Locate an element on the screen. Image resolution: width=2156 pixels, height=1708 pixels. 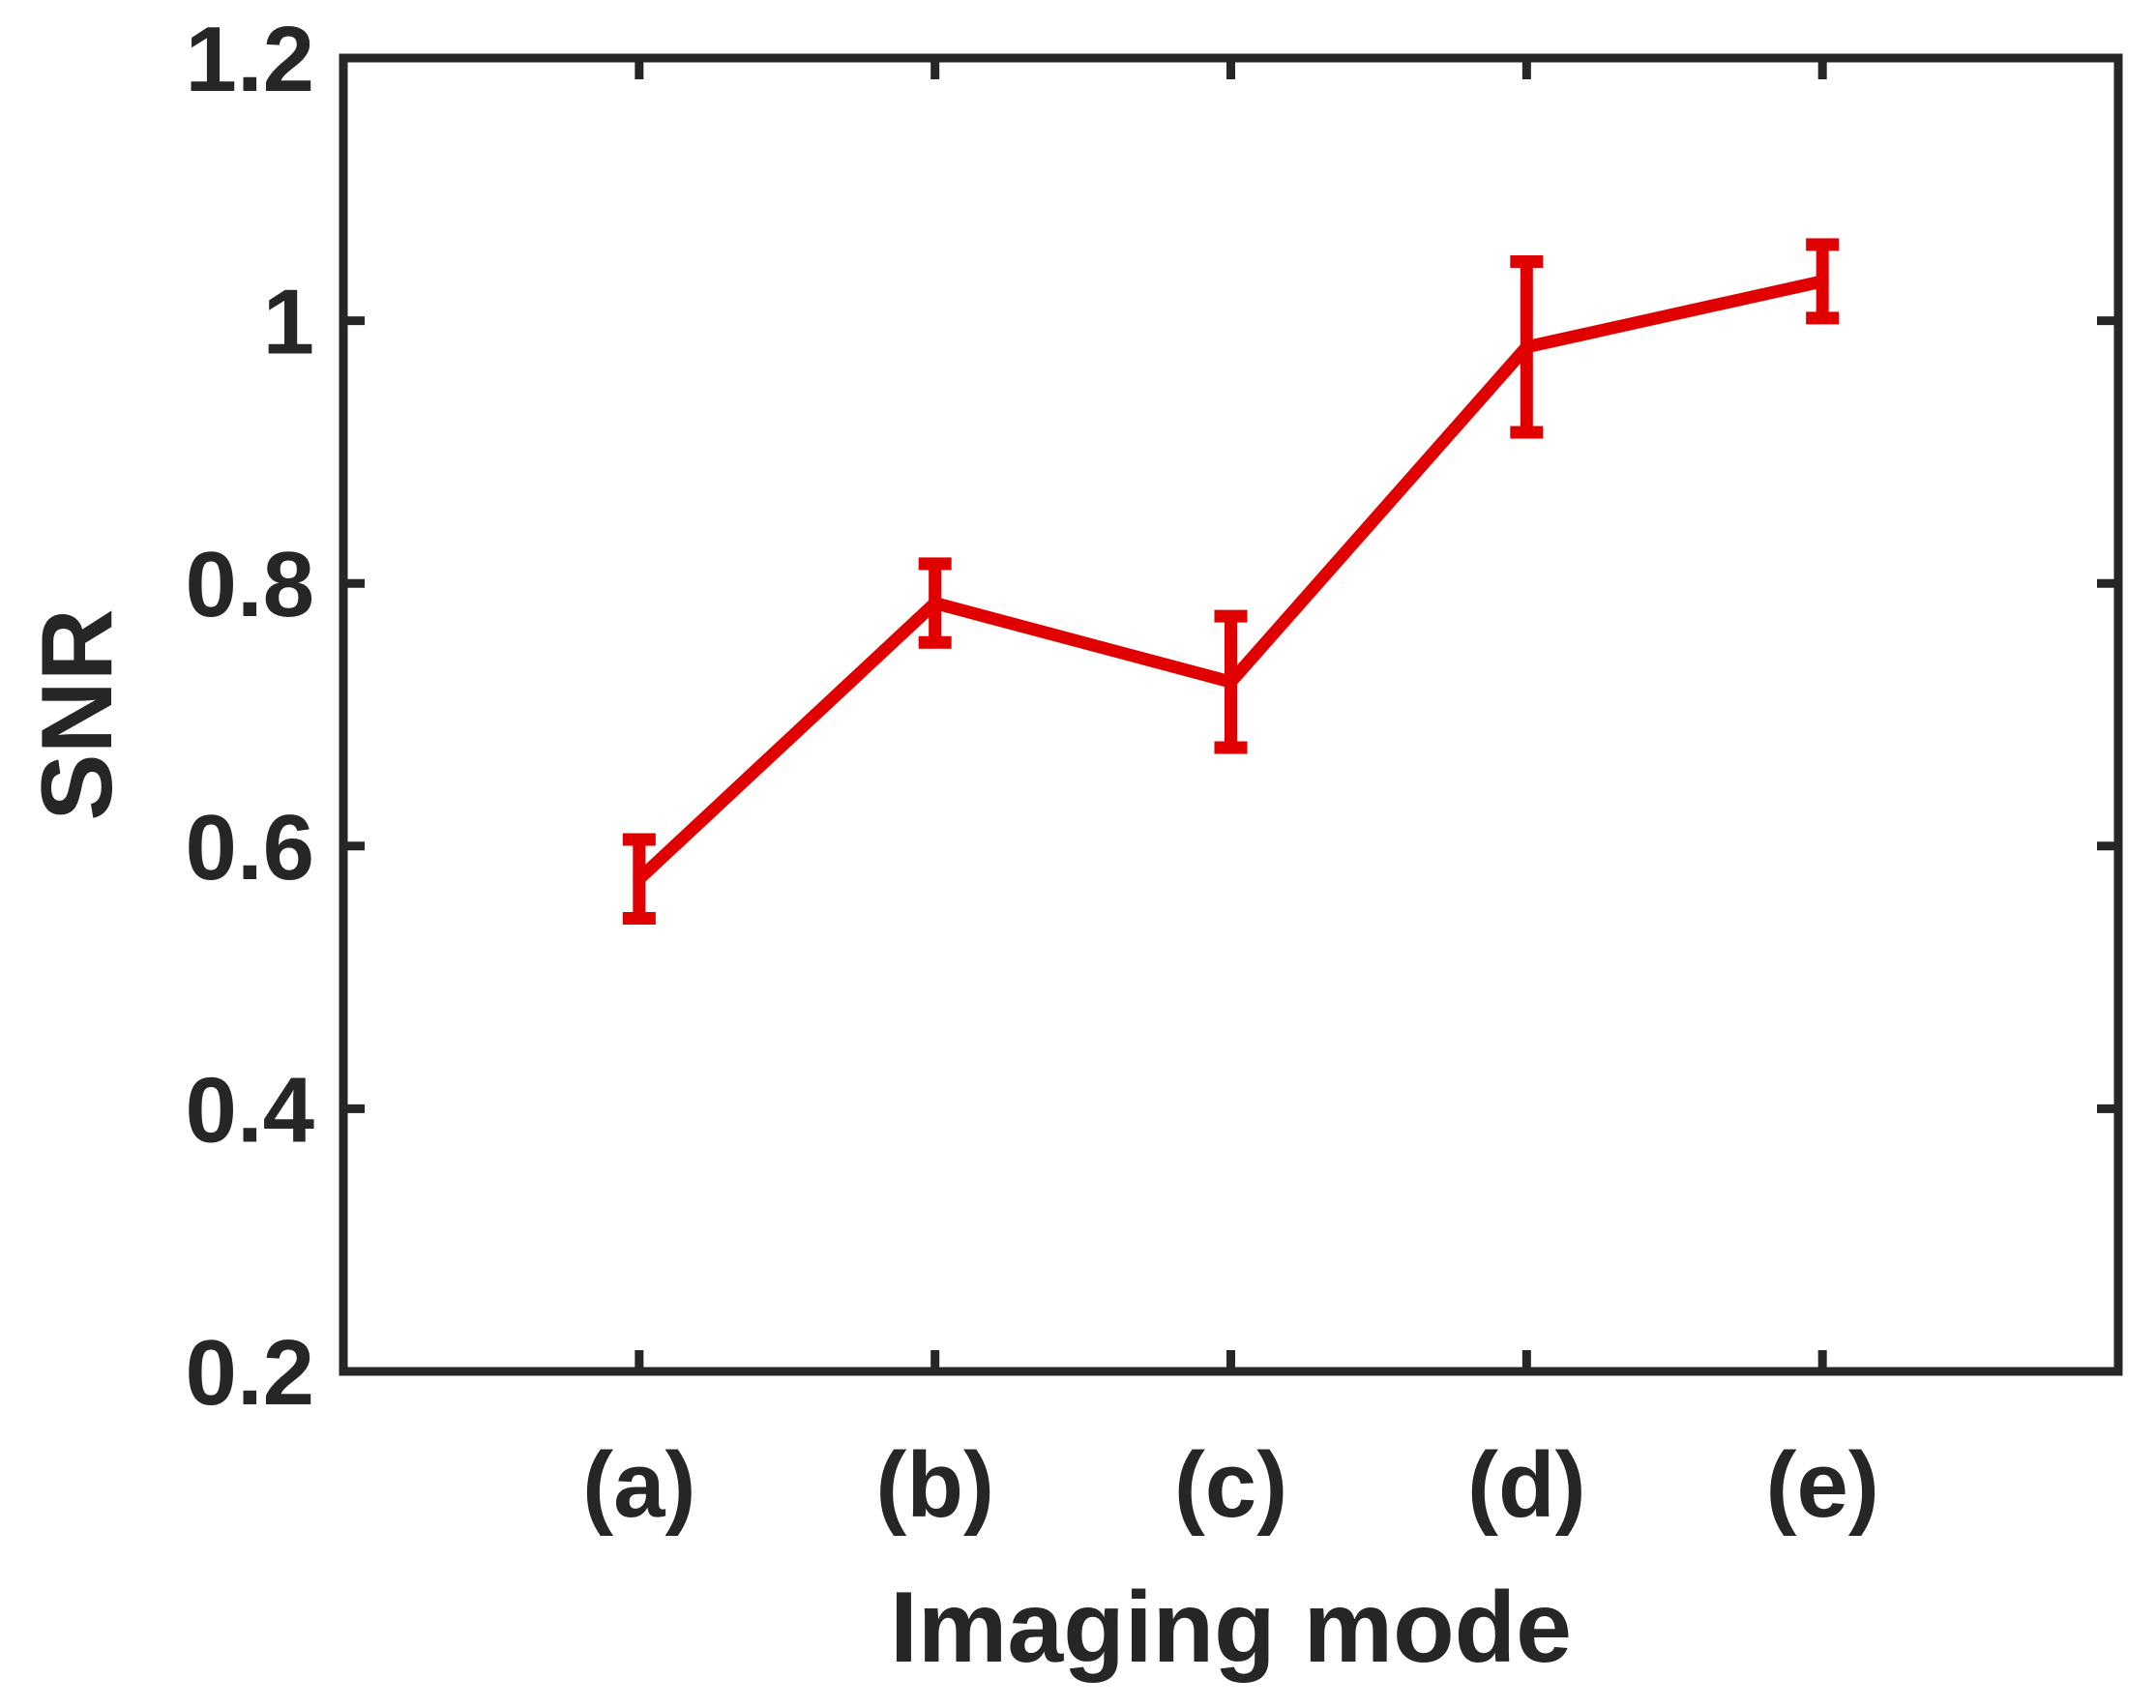
y-tick-label: 1.2 is located at coordinates (250, 59).